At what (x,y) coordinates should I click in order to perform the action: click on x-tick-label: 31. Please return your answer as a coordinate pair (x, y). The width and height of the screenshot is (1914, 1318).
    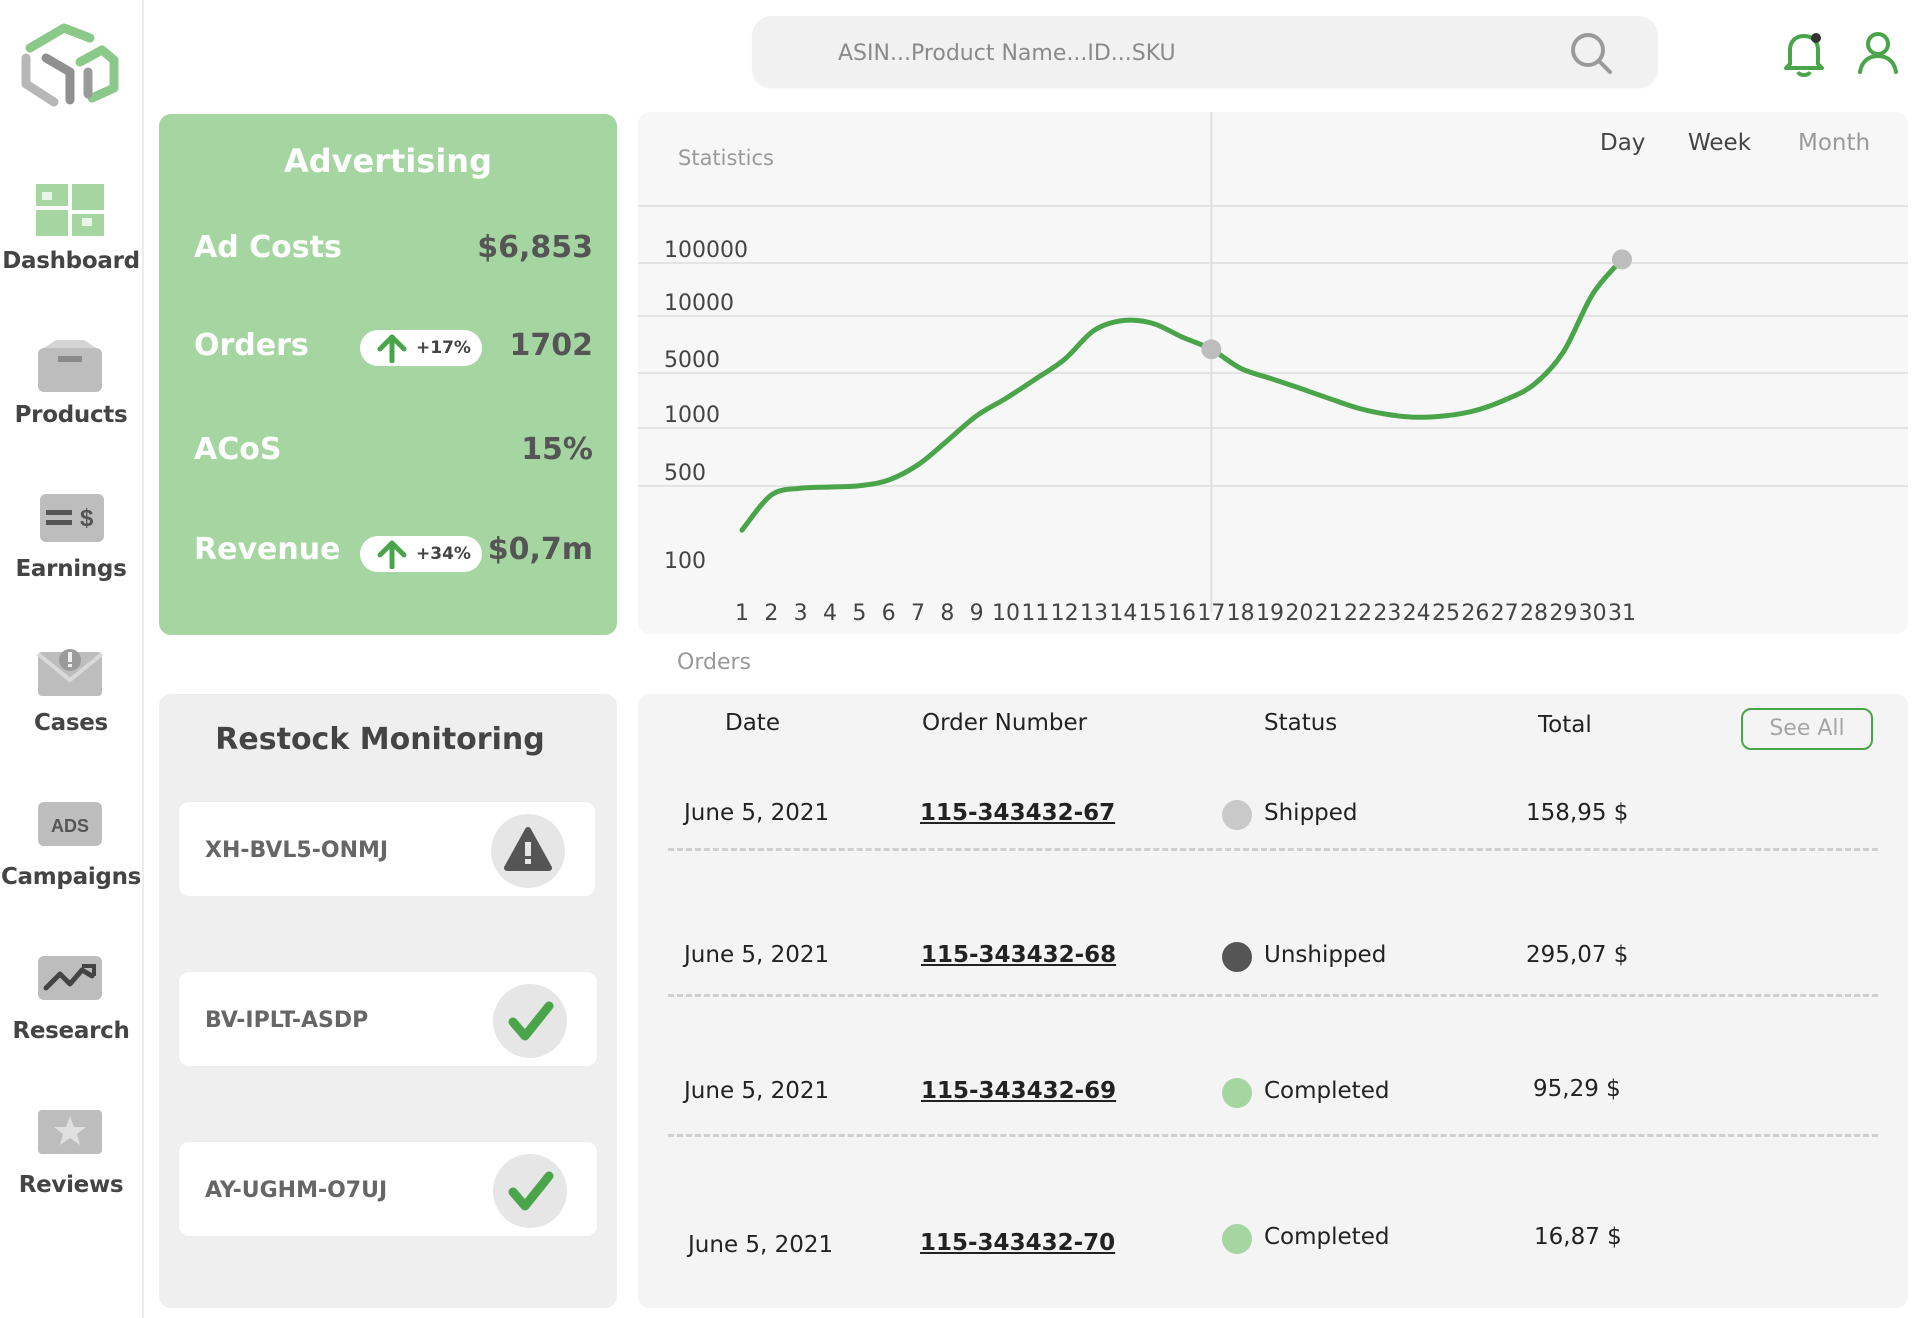
    Looking at the image, I should click on (1622, 613).